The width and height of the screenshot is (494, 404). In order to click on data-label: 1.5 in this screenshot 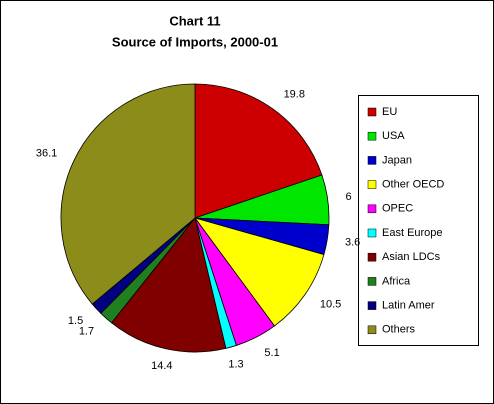, I will do `click(75, 321)`.